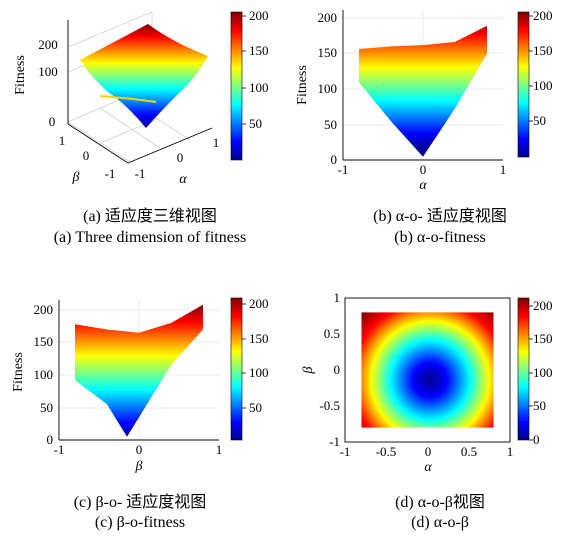 This screenshot has height=540, width=570. Describe the element at coordinates (543, 50) in the screenshot. I see `panel-b-cbar-tick-2: 150` at that location.